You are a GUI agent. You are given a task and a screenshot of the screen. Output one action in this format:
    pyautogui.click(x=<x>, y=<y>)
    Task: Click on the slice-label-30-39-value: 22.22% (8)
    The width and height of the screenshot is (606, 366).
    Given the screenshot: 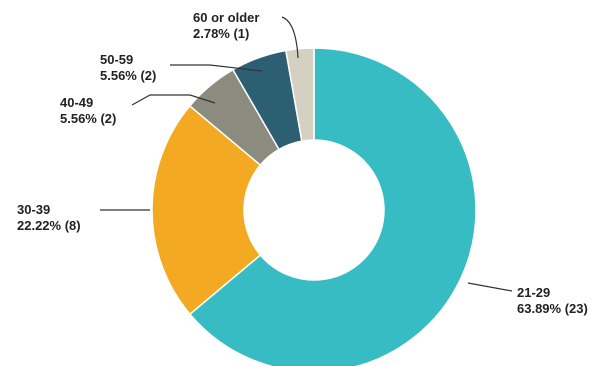 What is the action you would take?
    pyautogui.click(x=49, y=225)
    